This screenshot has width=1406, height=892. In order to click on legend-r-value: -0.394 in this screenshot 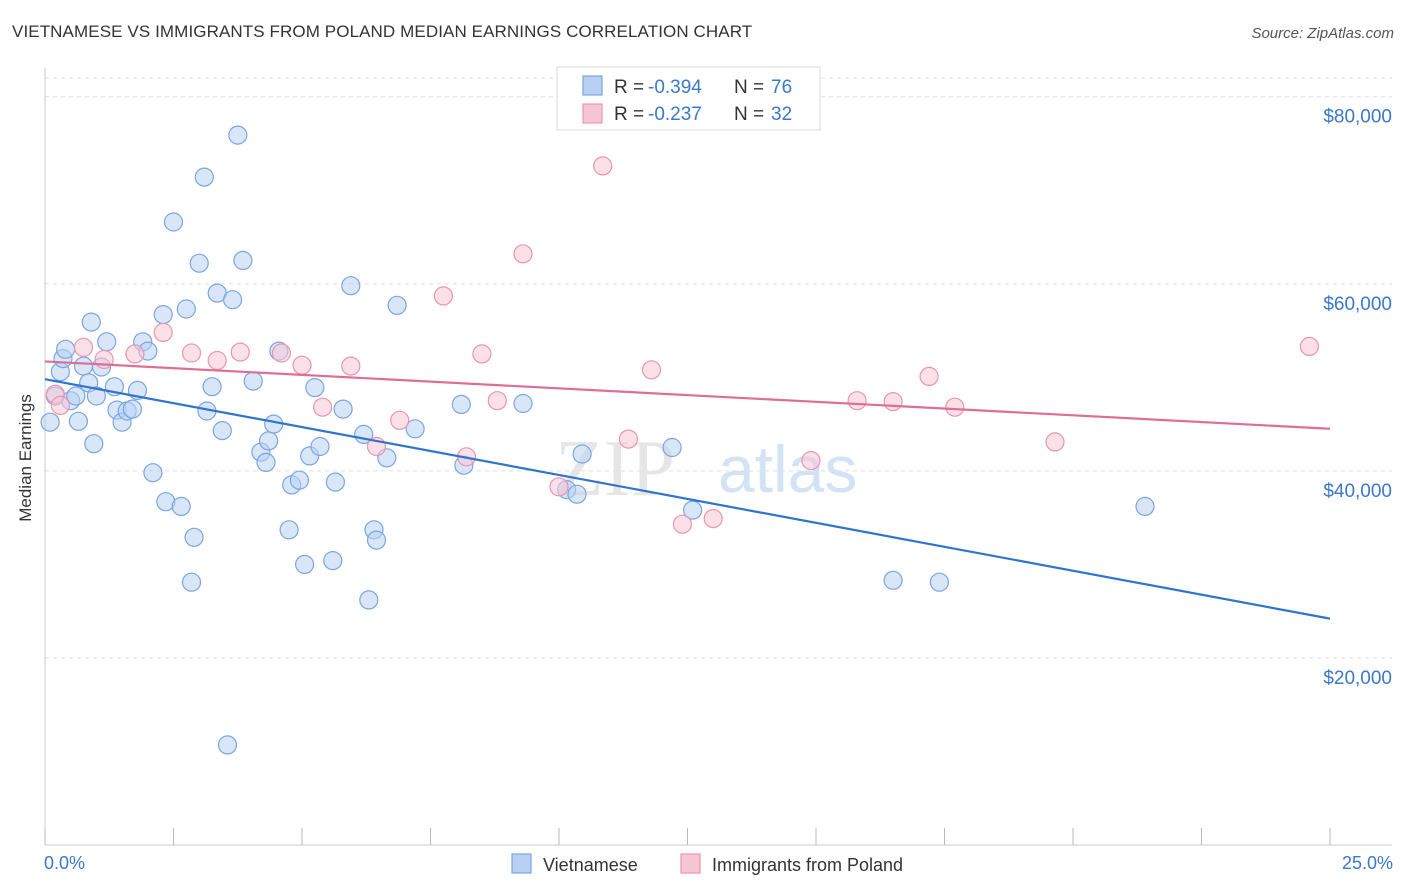, I will do `click(675, 87)`.